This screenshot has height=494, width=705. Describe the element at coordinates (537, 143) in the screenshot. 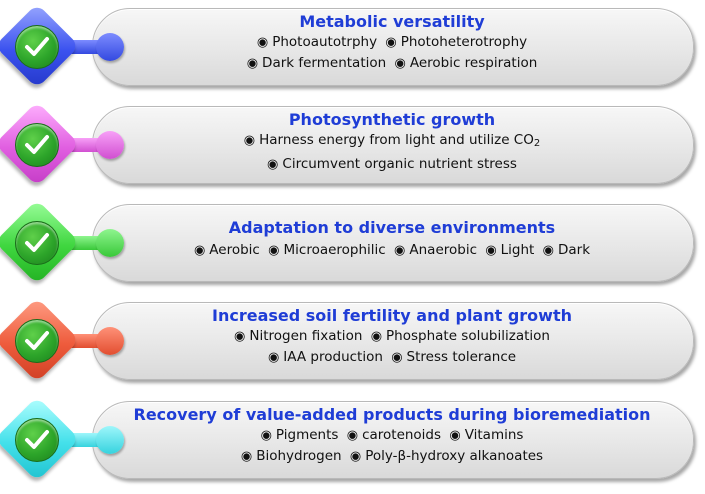

I see `subscript-2: 2` at that location.